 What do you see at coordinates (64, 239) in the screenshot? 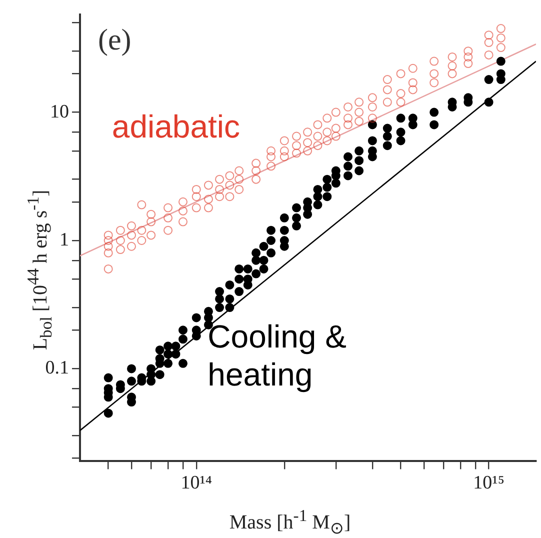
I see `y-tick-label: 1` at bounding box center [64, 239].